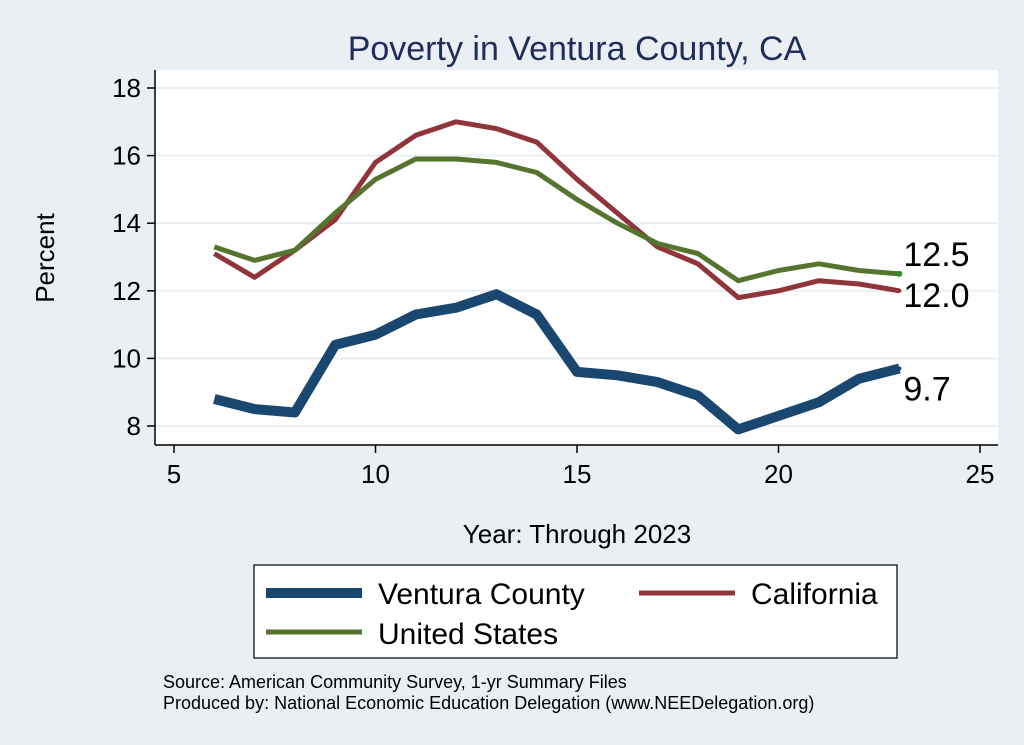  I want to click on y-axis-label: Percent, so click(45, 257).